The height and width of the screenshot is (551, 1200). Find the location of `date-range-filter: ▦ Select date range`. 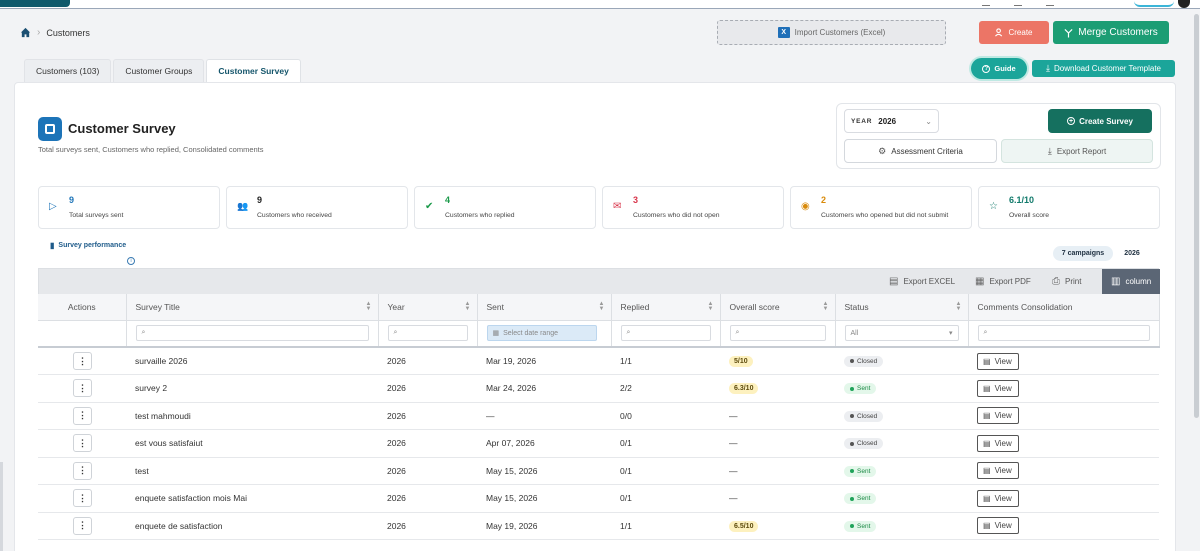

date-range-filter: ▦ Select date range is located at coordinates (541, 333).